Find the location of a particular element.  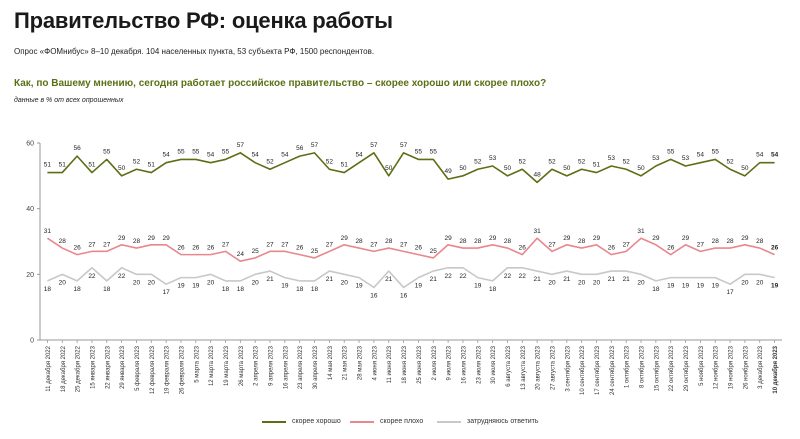

x-tick-label: 13 августа 2023 is located at coordinates (524, 367).